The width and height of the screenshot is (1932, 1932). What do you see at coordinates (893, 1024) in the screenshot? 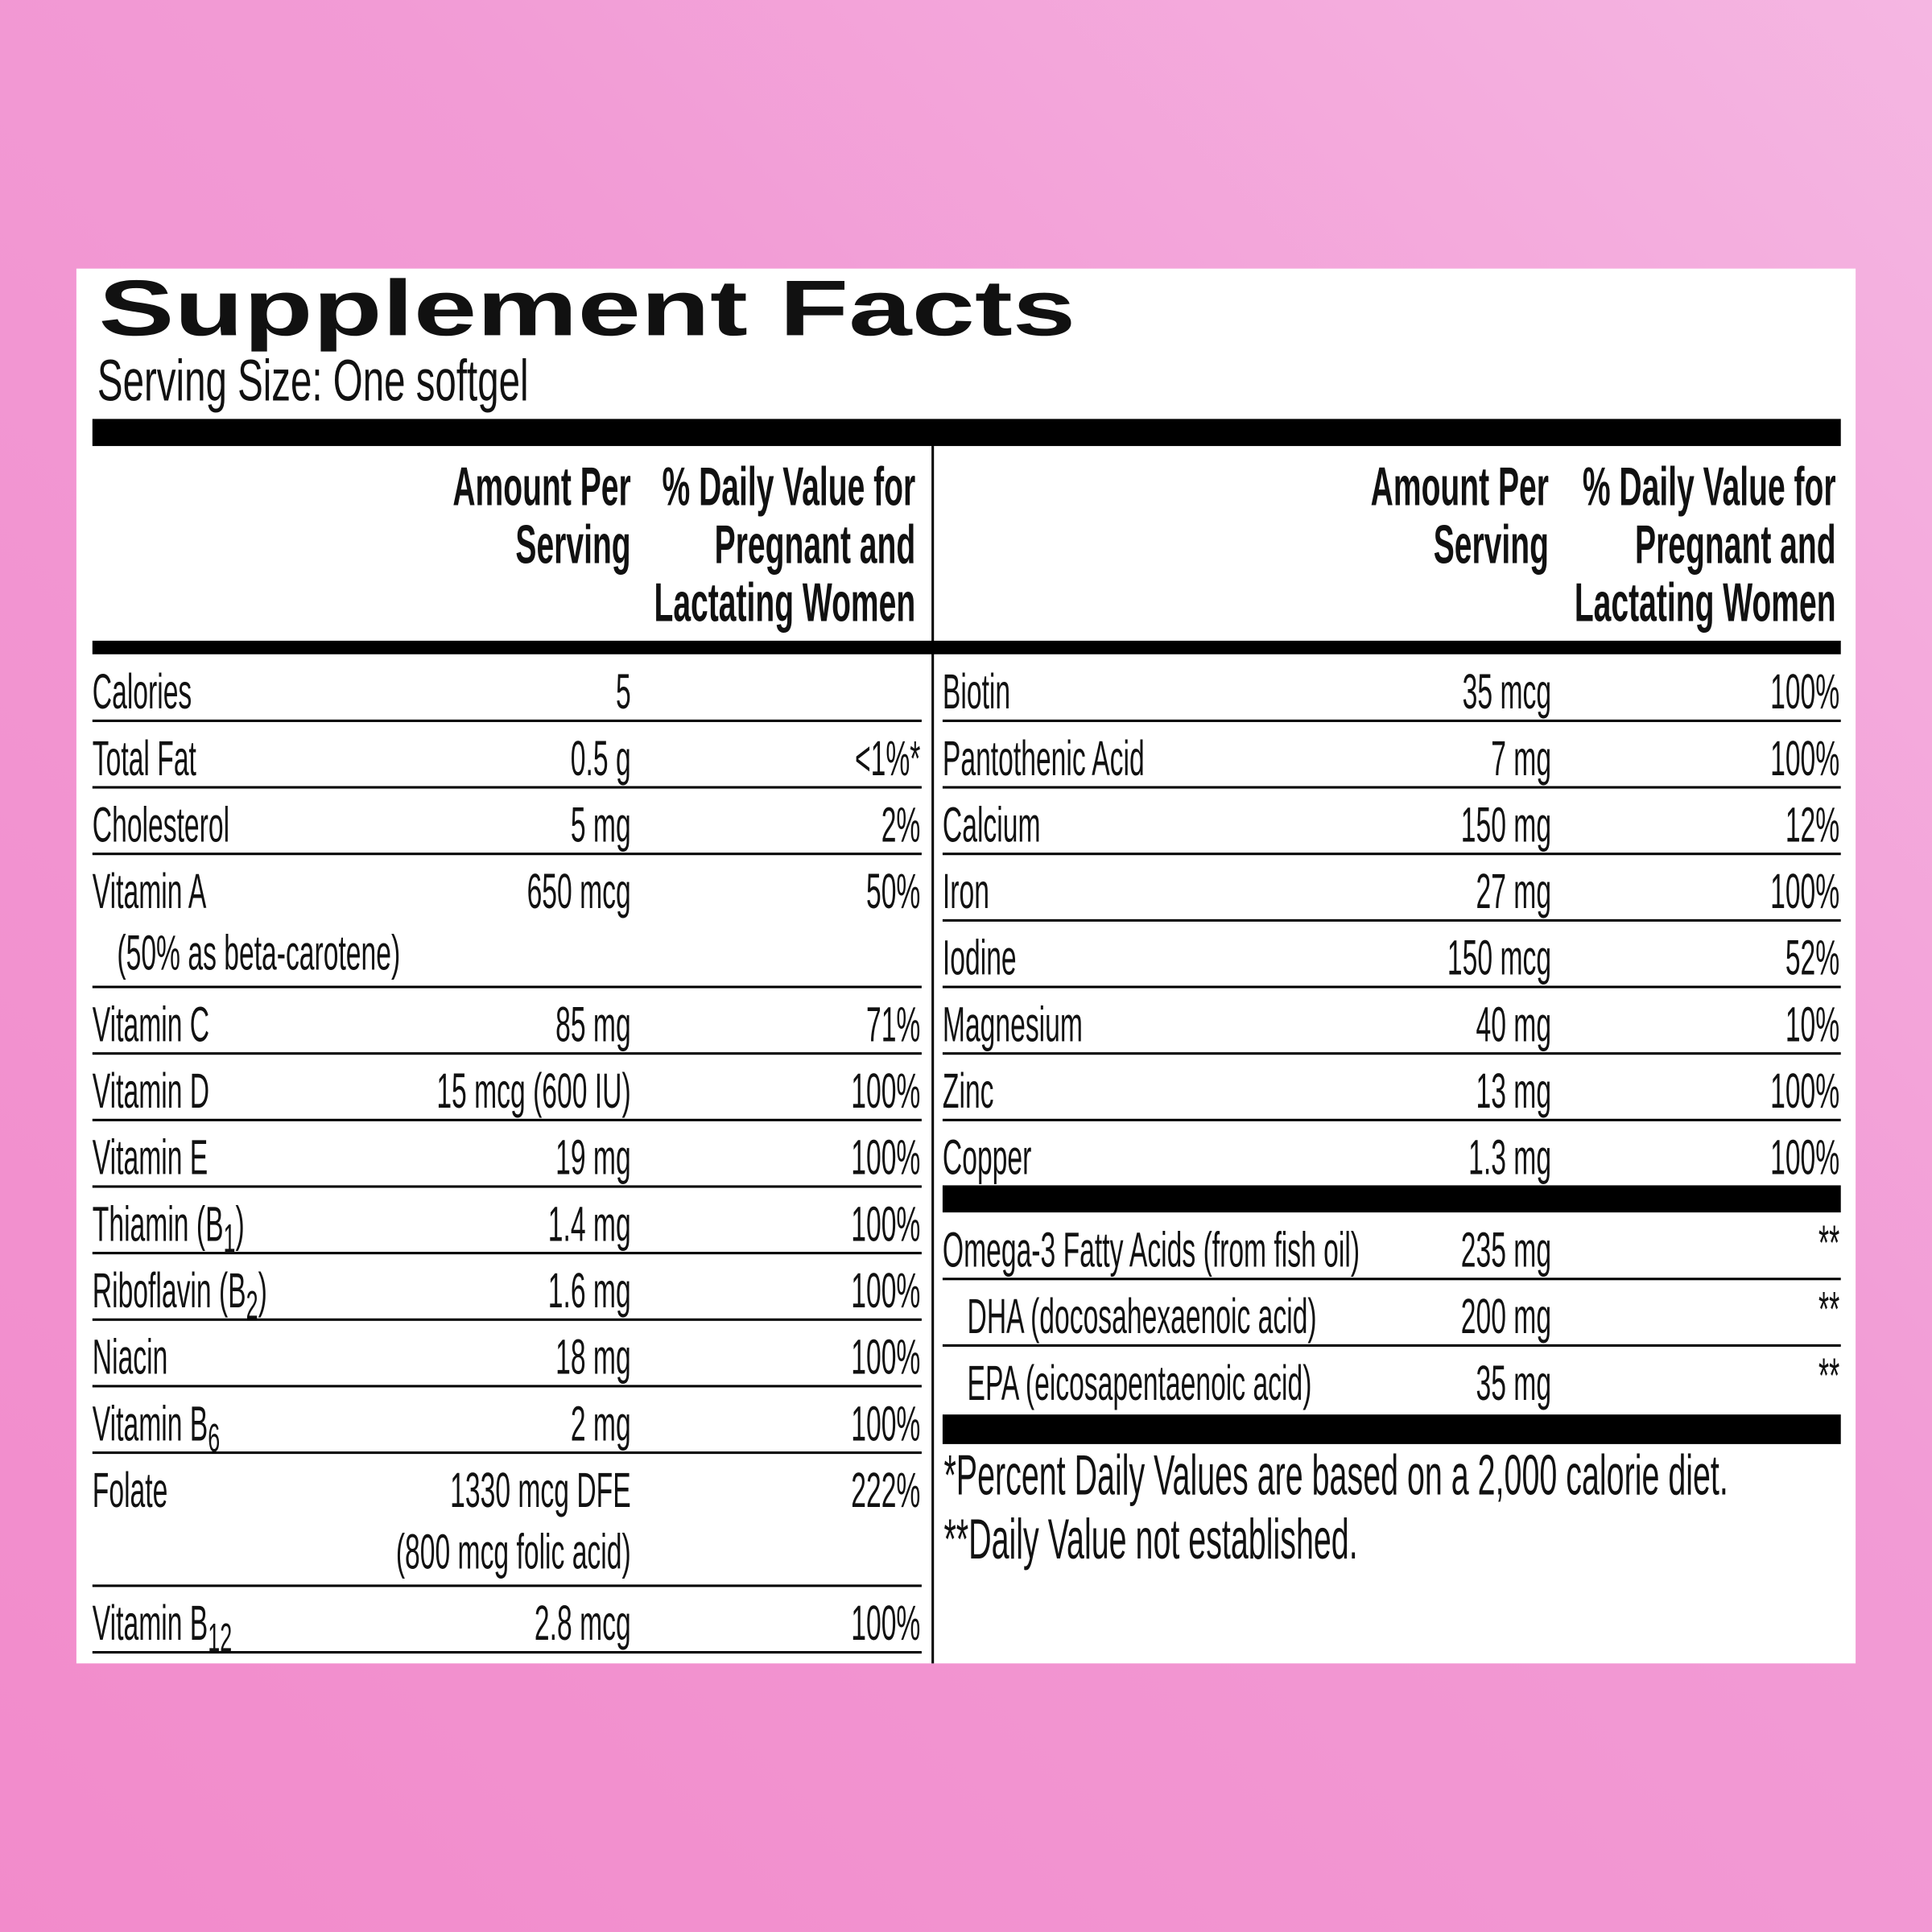
I see `daily-value: 71%` at bounding box center [893, 1024].